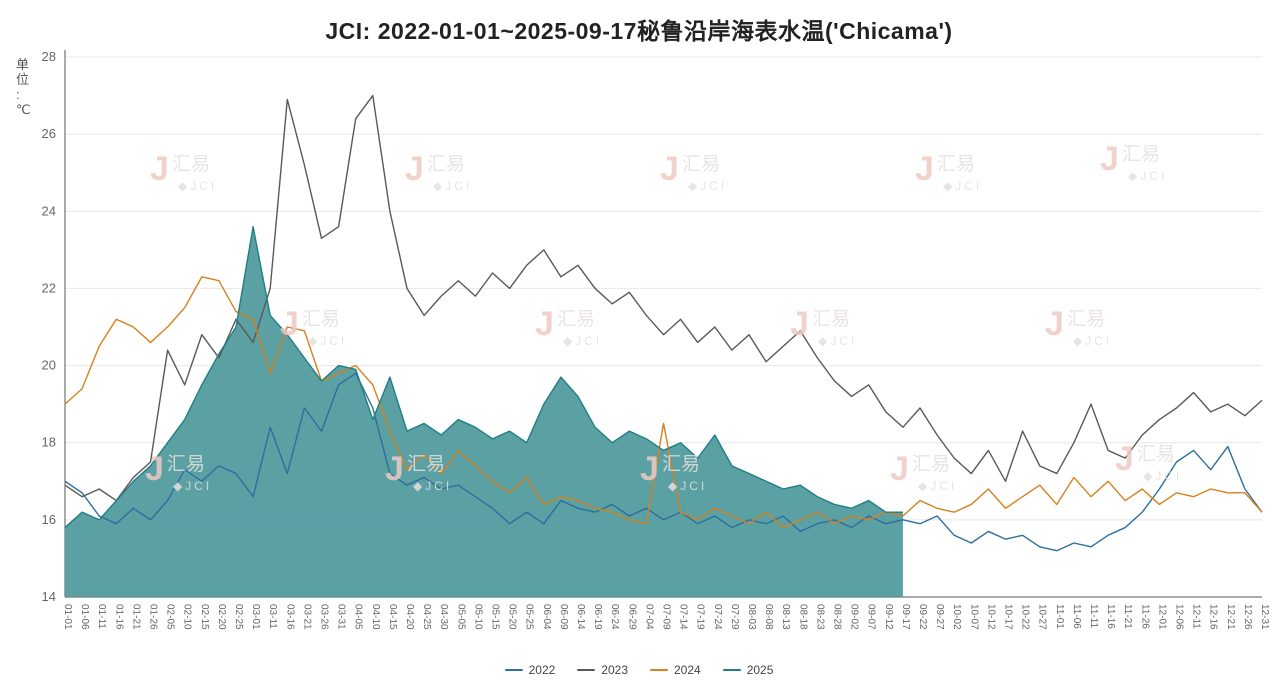 This screenshot has height=689, width=1278. Describe the element at coordinates (23, 87) in the screenshot. I see `y-axis-unit-label: 单位: ℃` at that location.